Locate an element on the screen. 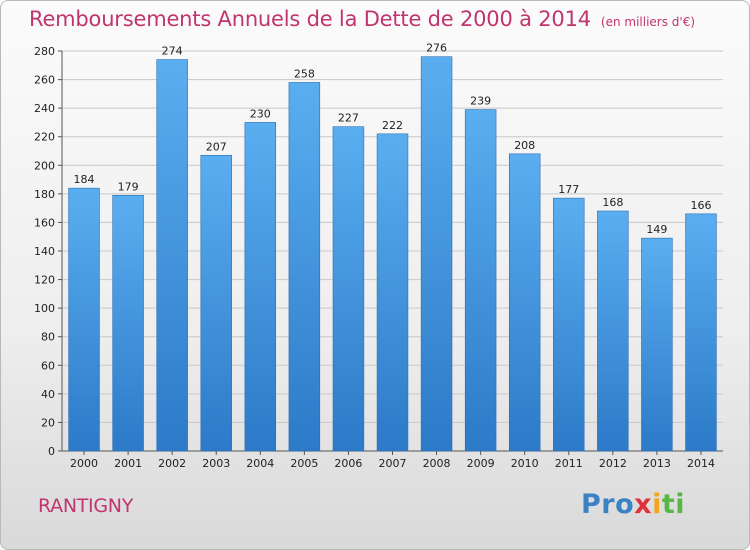  data-label: 230 is located at coordinates (260, 113).